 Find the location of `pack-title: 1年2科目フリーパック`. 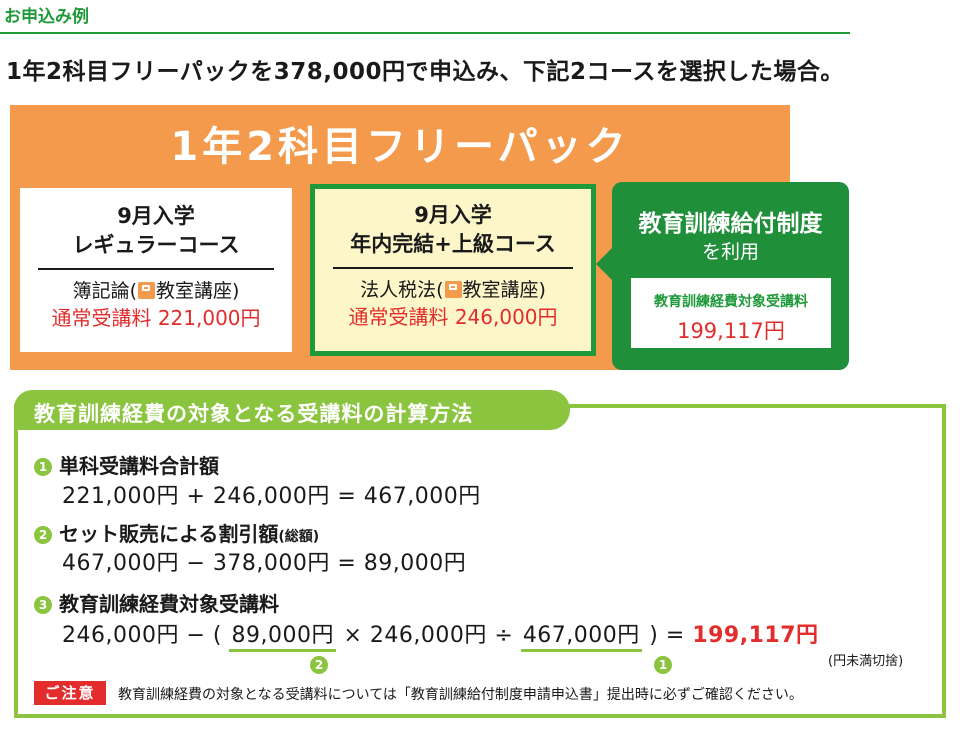

pack-title: 1年2科目フリーパック is located at coordinates (400, 147).